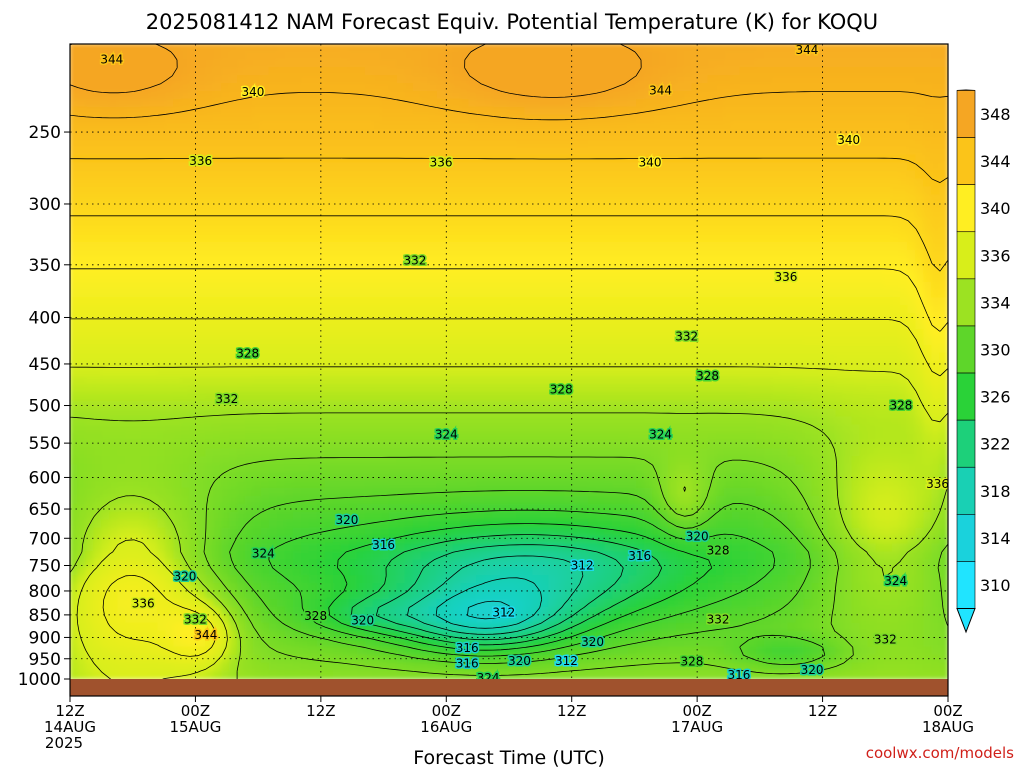 The width and height of the screenshot is (1024, 768). What do you see at coordinates (995, 538) in the screenshot?
I see `colorbar-label: 314` at bounding box center [995, 538].